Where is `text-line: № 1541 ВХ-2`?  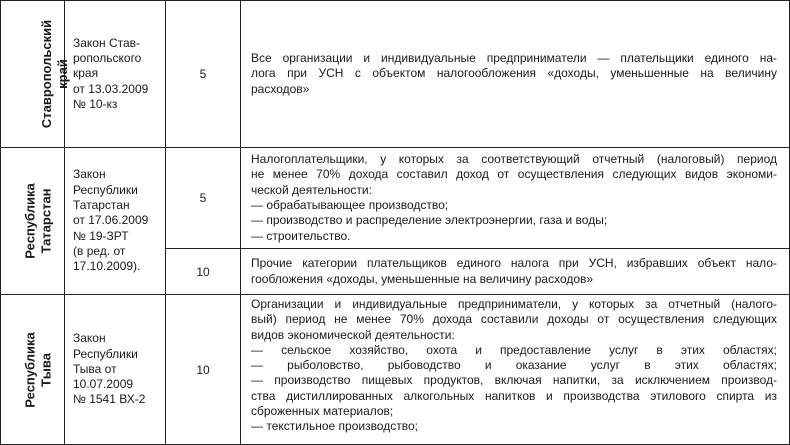
text-line: № 1541 ВХ-2 is located at coordinates (109, 399).